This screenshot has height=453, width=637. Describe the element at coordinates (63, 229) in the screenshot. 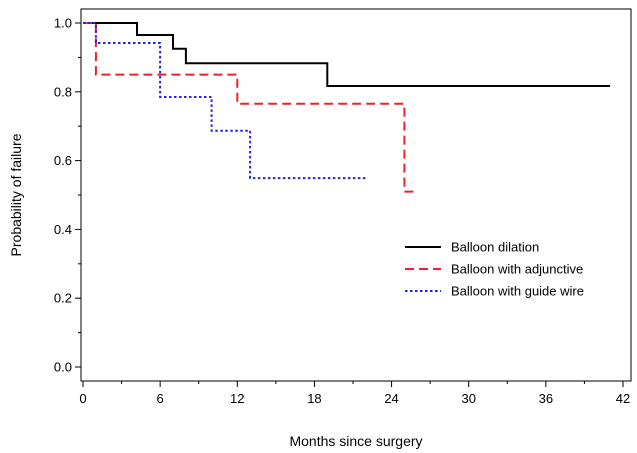

I see `y-tick-label: 0.4` at that location.